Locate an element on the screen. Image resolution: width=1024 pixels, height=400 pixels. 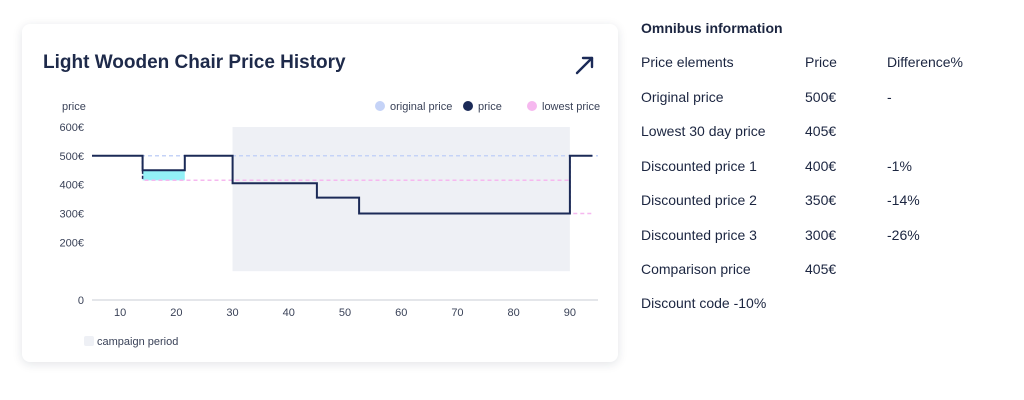
legend-label: original price is located at coordinates (421, 107).